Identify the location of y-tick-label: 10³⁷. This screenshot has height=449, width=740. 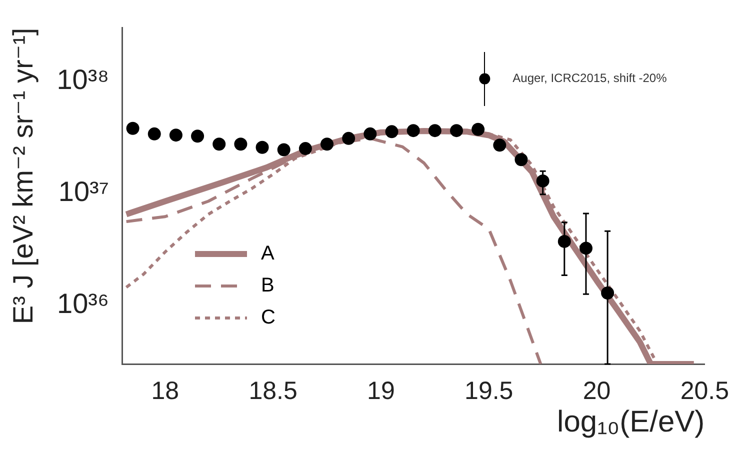
(83, 192).